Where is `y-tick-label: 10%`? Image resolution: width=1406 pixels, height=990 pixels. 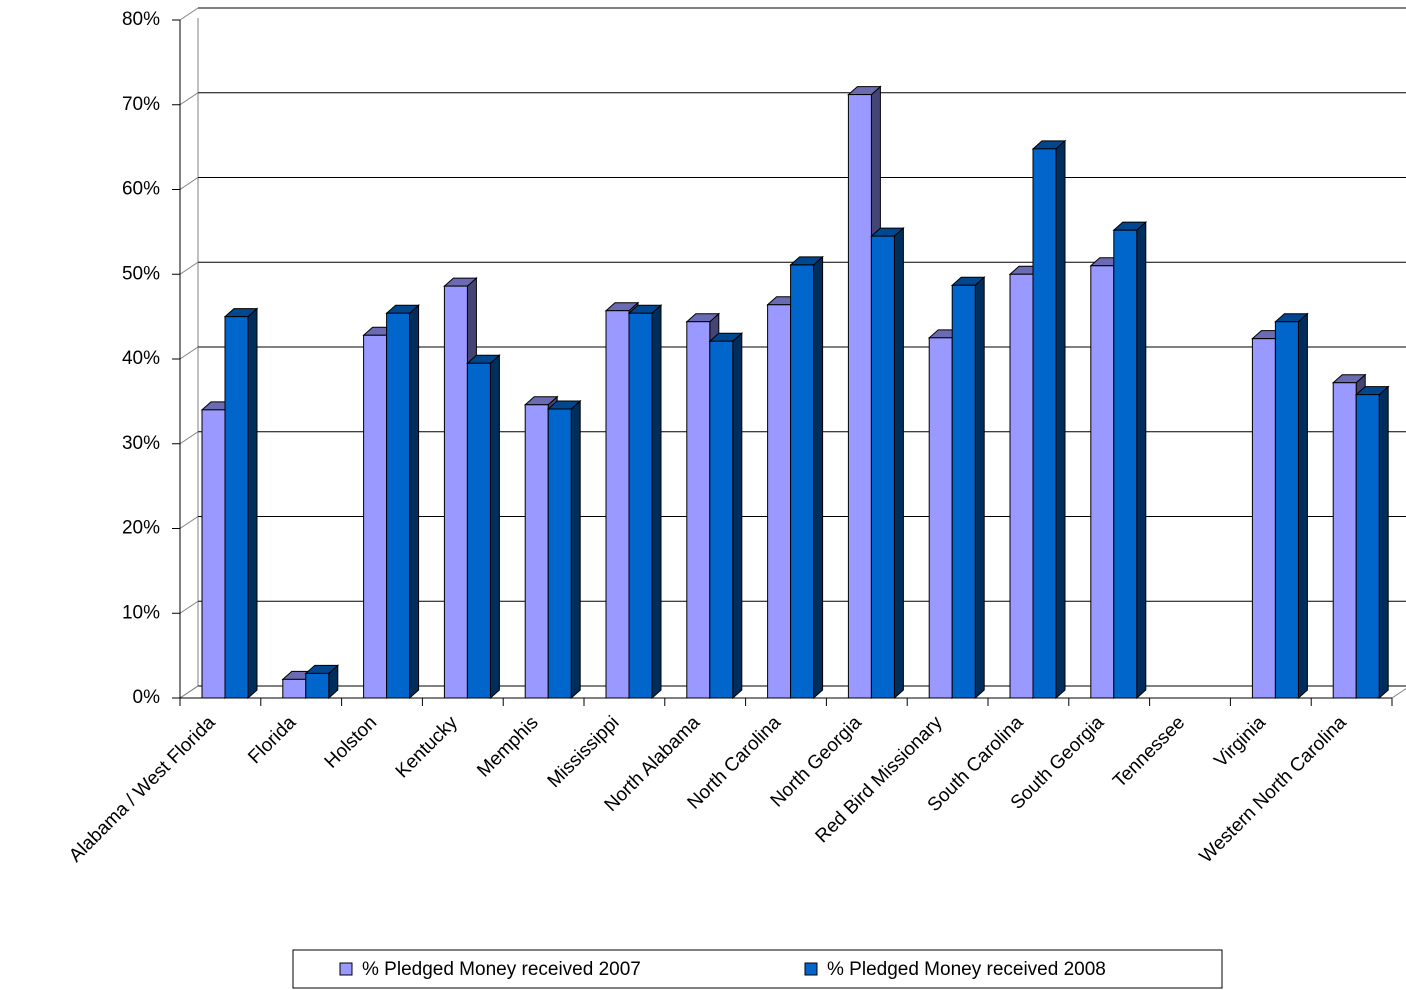 y-tick-label: 10% is located at coordinates (141, 612).